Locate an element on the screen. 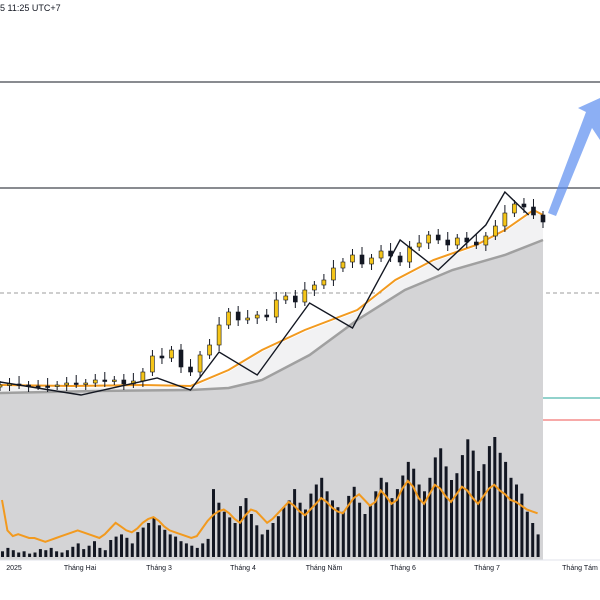 The width and height of the screenshot is (600, 600). x-tick-label-7: Tháng Tám is located at coordinates (580, 568).